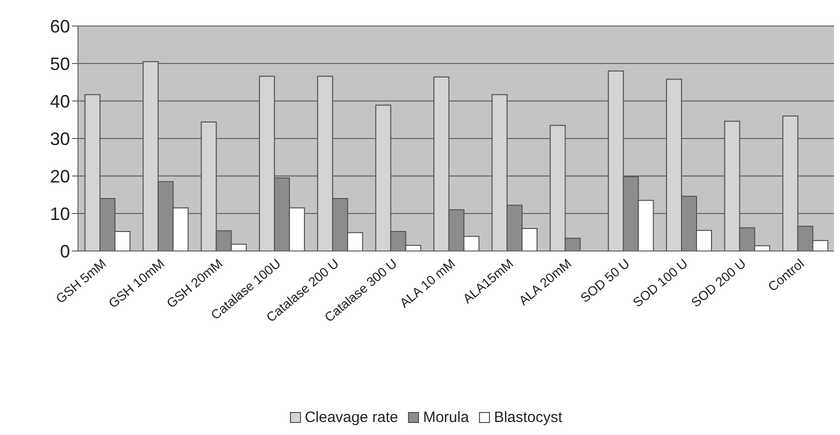 Image resolution: width=840 pixels, height=435 pixels. I want to click on legend-label: Cleavage rate, so click(351, 417).